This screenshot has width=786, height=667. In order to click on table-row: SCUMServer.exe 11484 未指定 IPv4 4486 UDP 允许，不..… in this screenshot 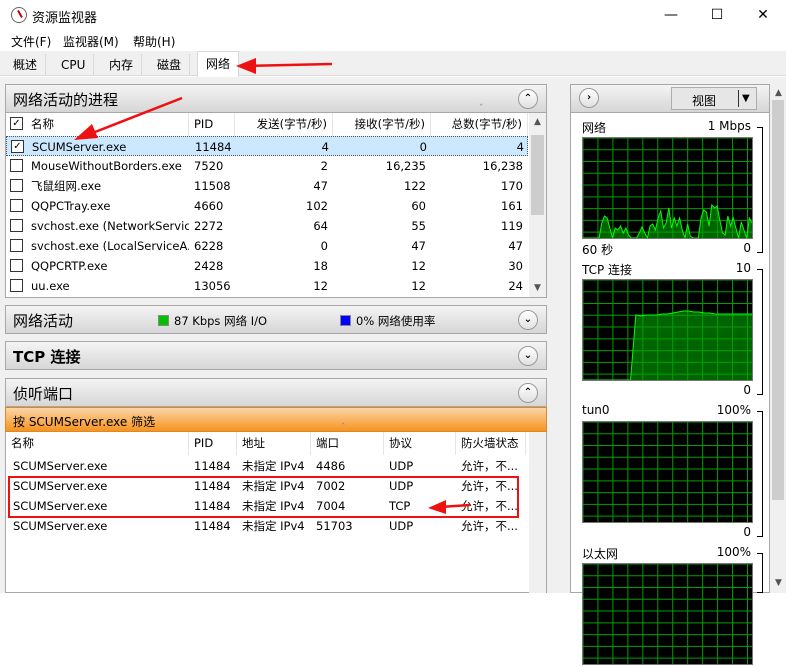, I will do `click(267, 466)`.